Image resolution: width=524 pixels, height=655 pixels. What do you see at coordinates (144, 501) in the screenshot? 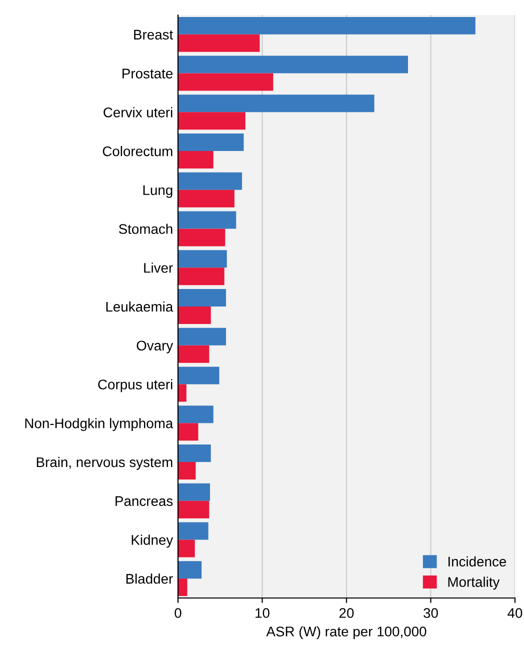
I see `y-tick-label: Pancreas` at bounding box center [144, 501].